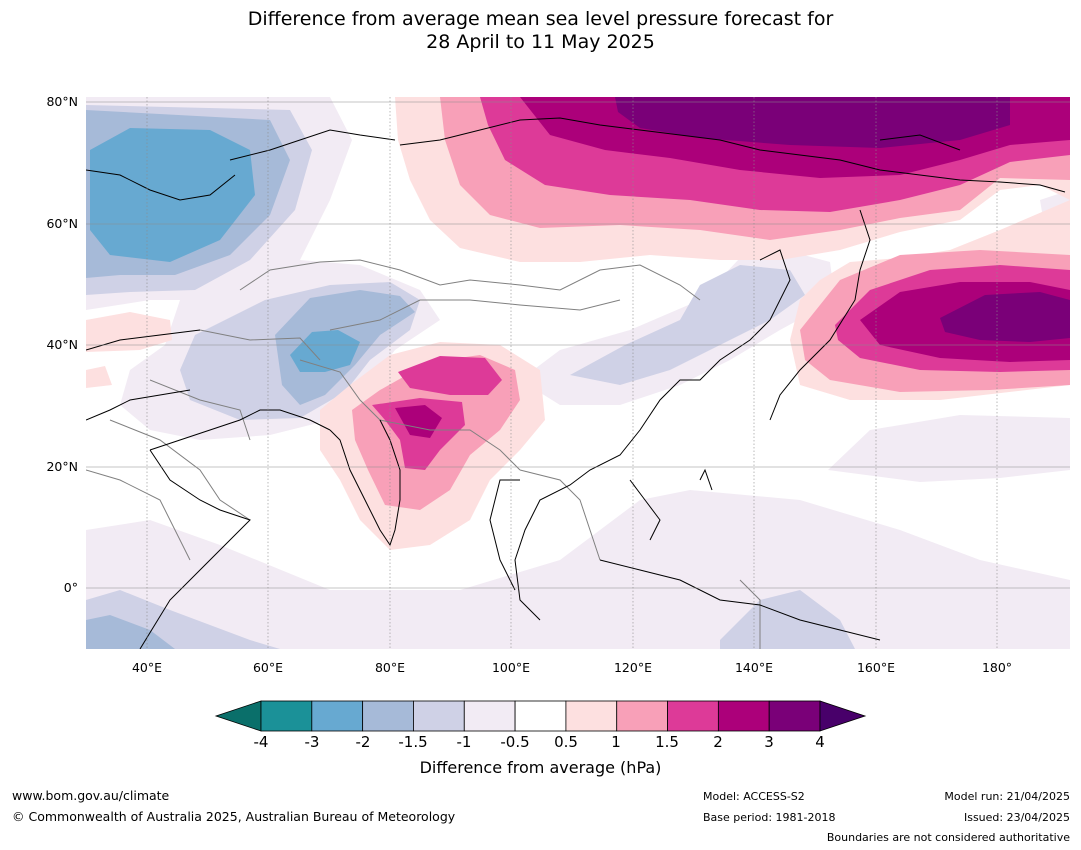  Describe the element at coordinates (769, 742) in the screenshot. I see `colorbar-tick: 3` at that location.